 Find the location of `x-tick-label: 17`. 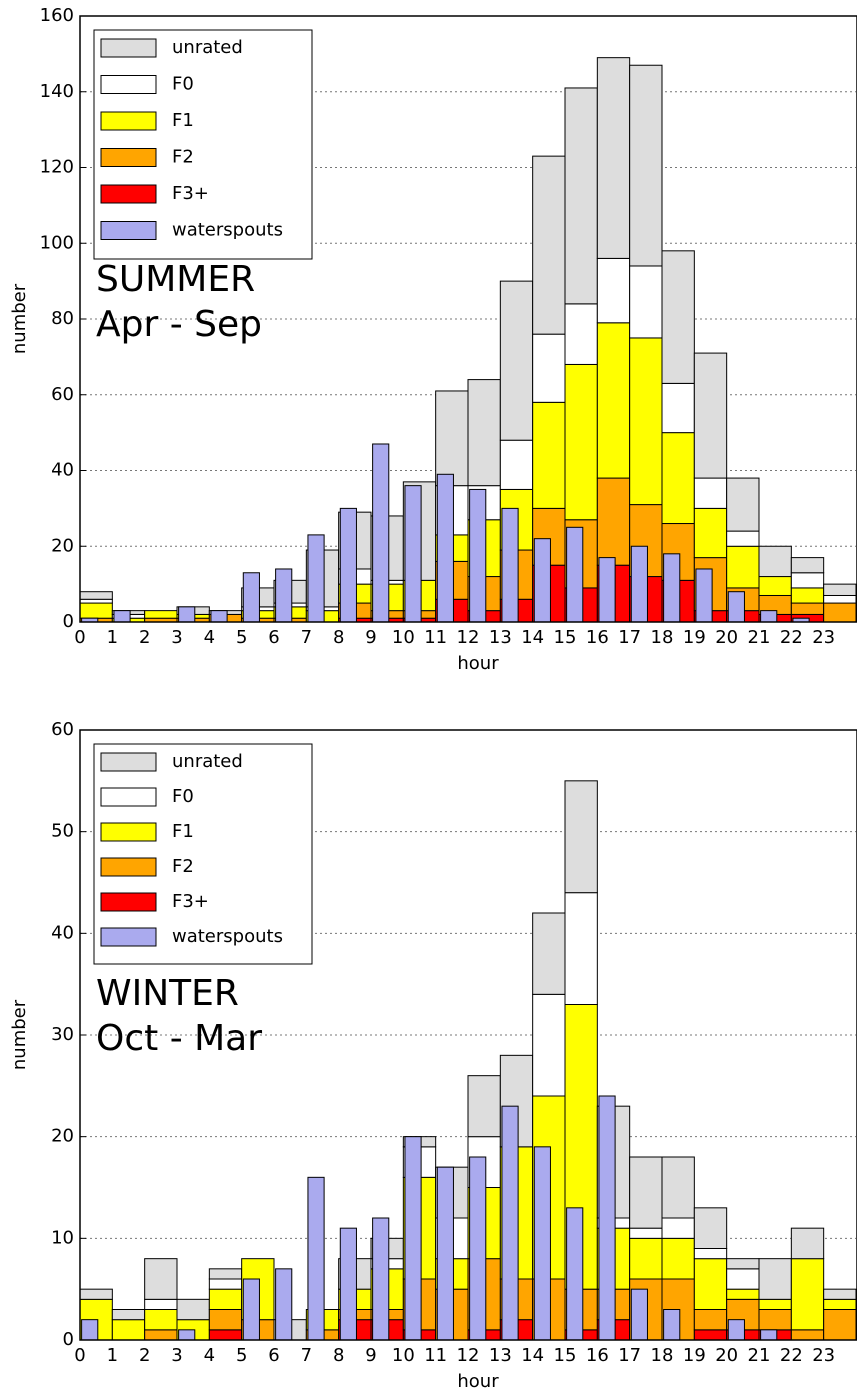

x-tick-label: 17 is located at coordinates (629, 1355).